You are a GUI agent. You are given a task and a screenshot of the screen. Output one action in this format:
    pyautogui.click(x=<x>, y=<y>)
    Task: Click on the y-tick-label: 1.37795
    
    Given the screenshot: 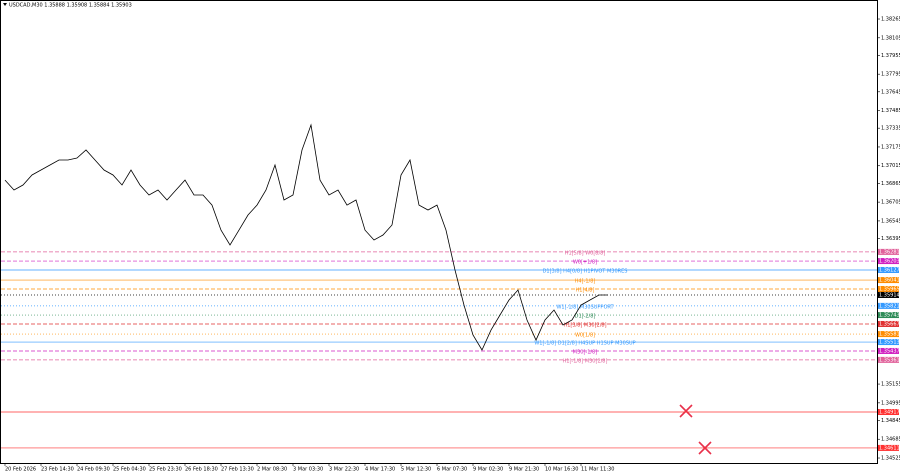 What is the action you would take?
    pyautogui.click(x=890, y=75)
    